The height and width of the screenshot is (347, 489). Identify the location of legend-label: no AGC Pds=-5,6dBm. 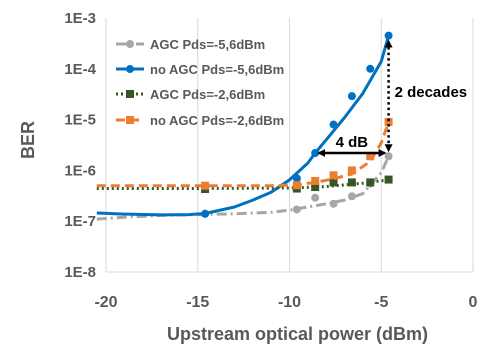
(217, 69).